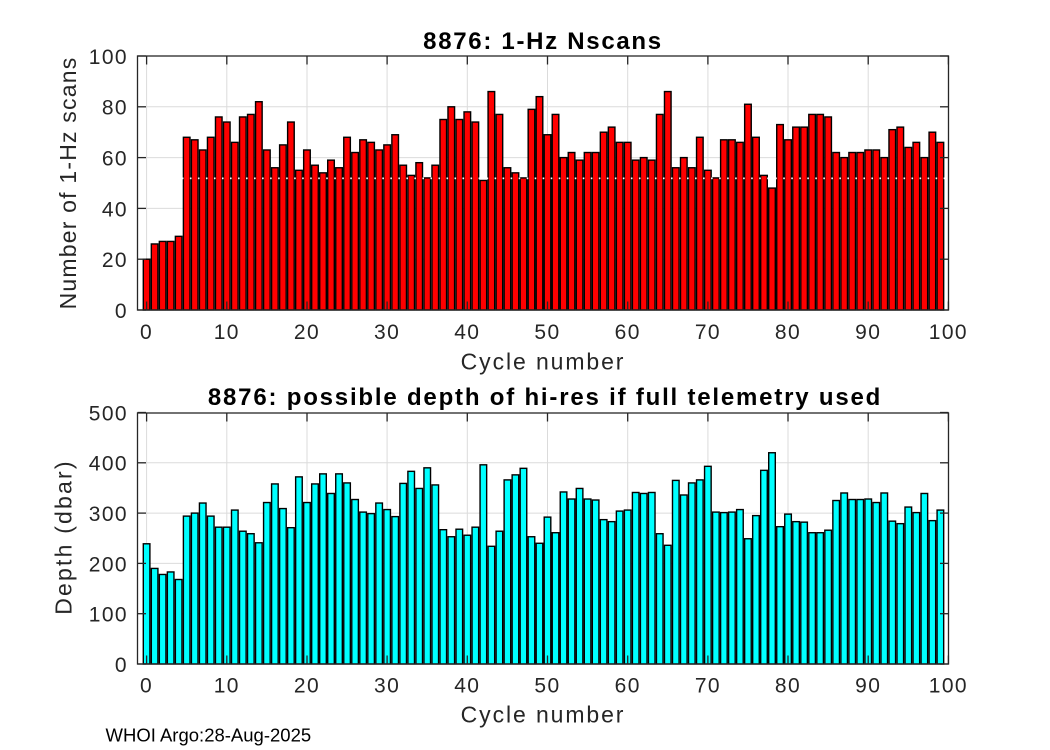  What do you see at coordinates (108, 464) in the screenshot?
I see `svg-text: 400` at bounding box center [108, 464].